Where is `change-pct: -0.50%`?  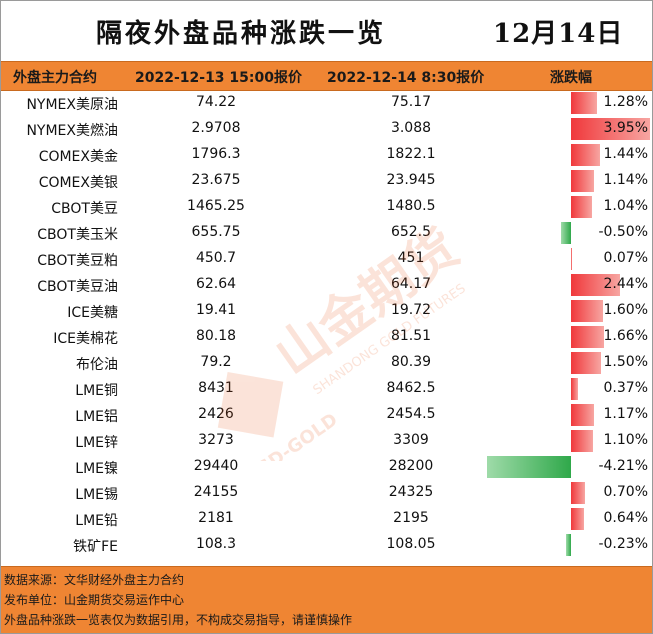 change-pct: -0.50% is located at coordinates (623, 232).